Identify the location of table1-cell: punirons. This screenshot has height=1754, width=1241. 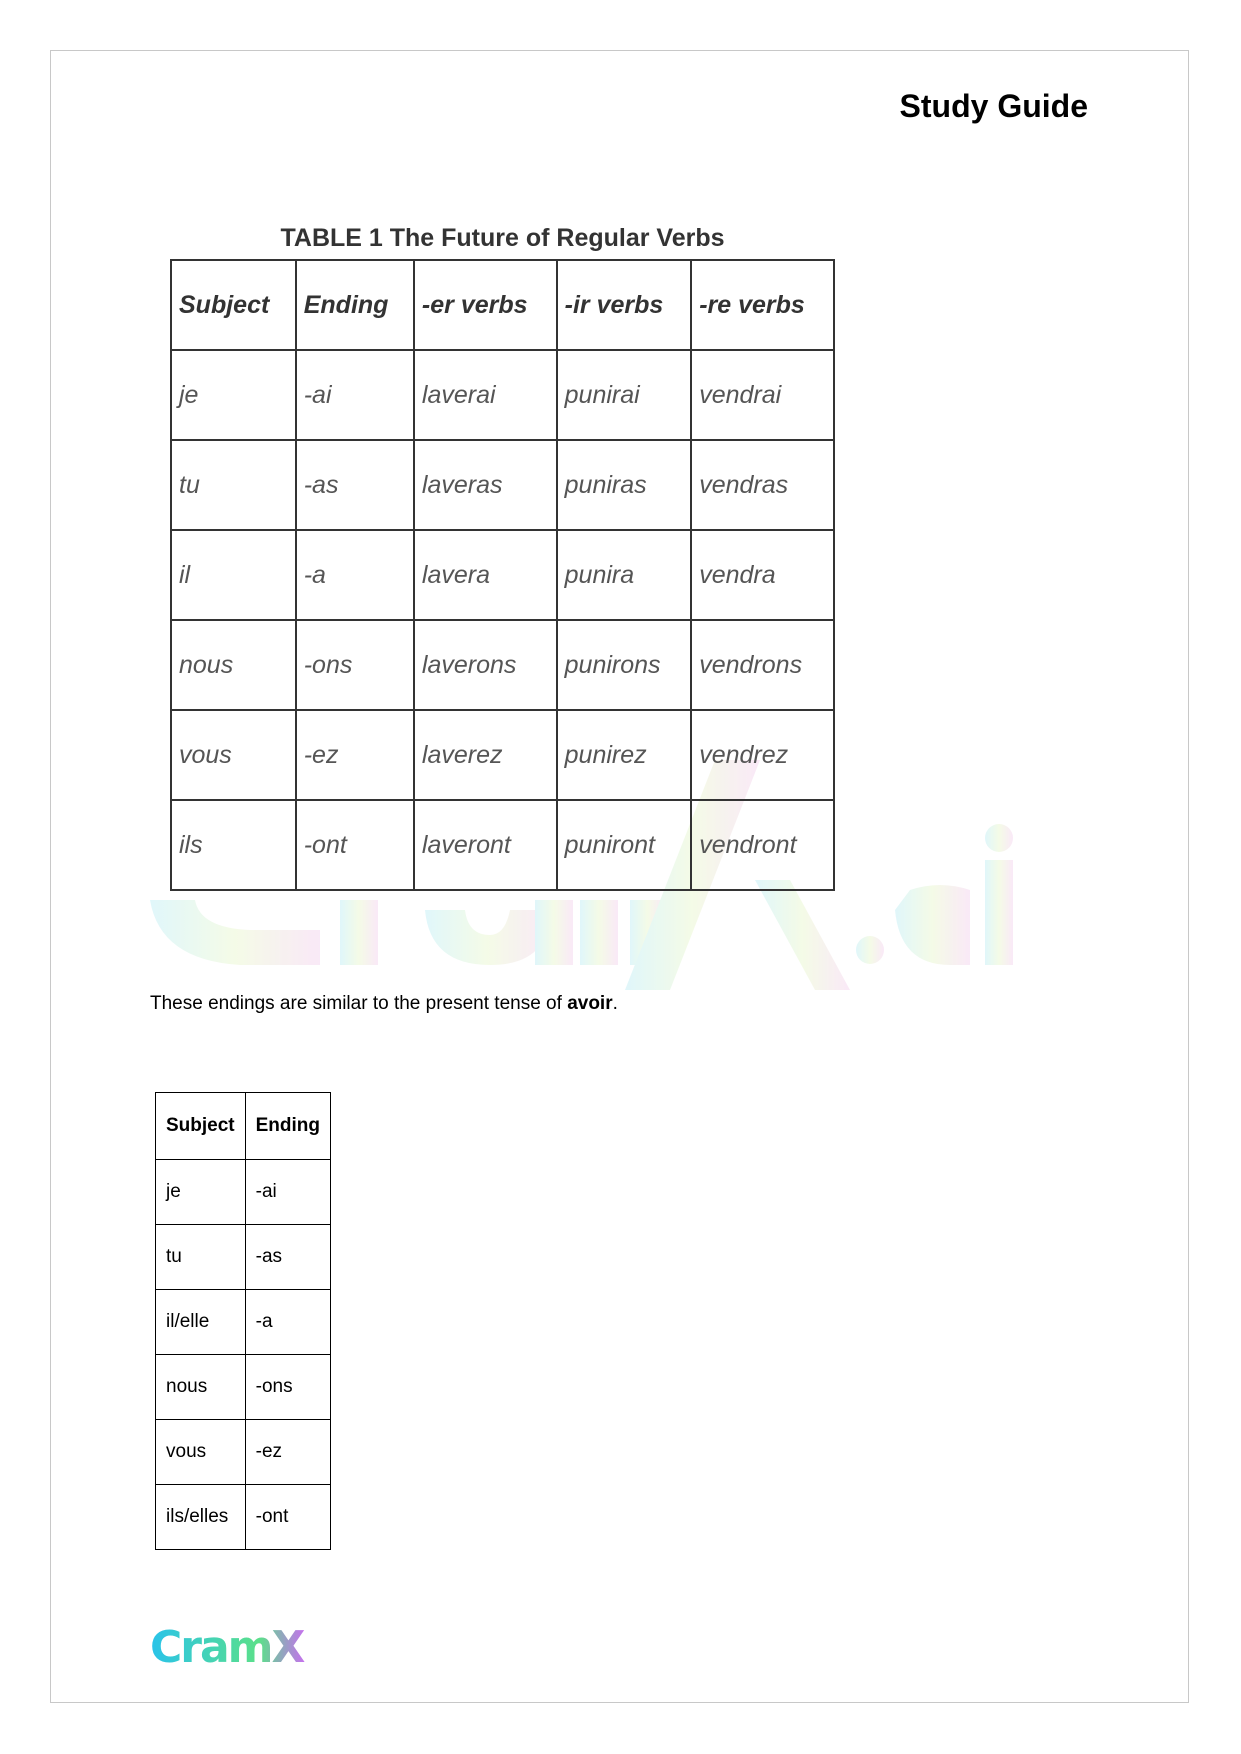
(624, 665).